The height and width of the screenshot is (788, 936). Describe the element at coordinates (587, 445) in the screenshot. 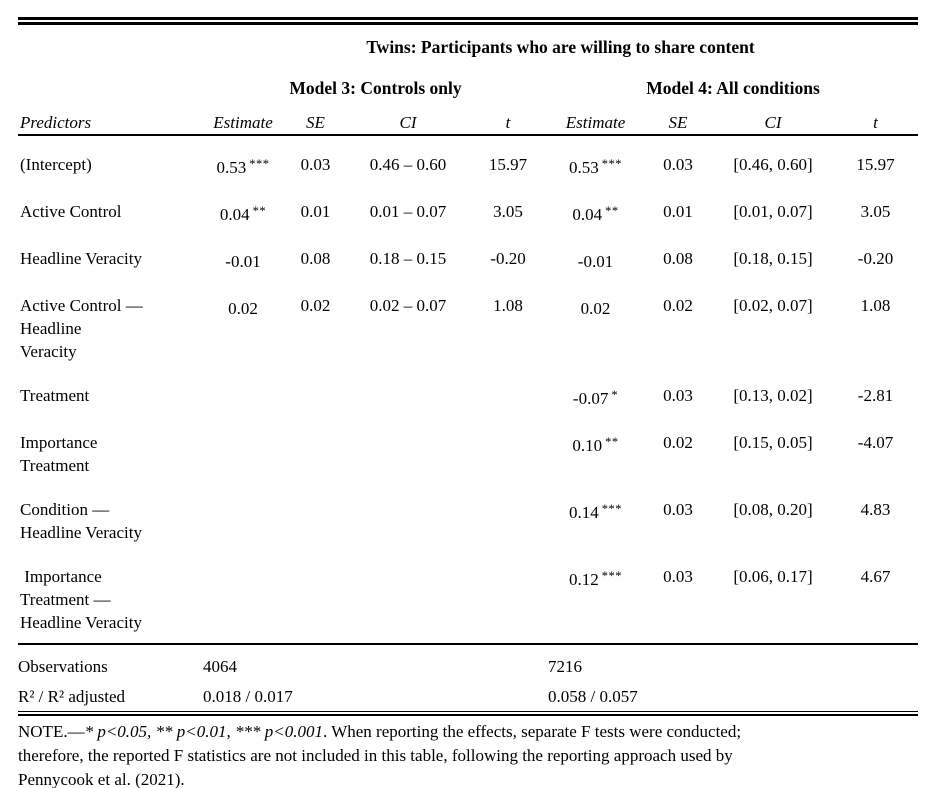

I see `estimate-value: 0.10` at that location.